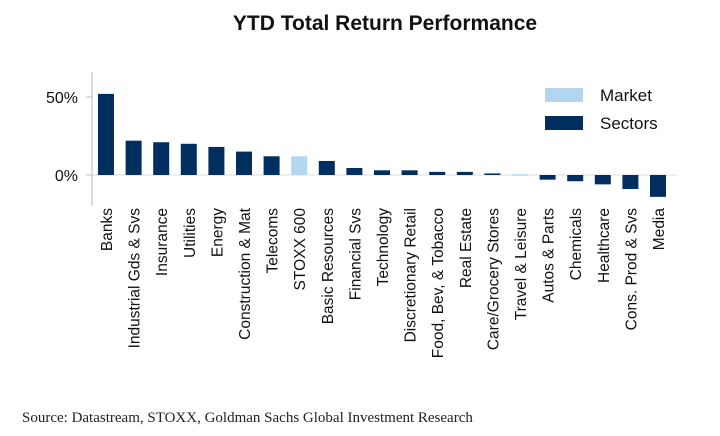  Describe the element at coordinates (62, 98) in the screenshot. I see `y-tick-label: 50%` at that location.